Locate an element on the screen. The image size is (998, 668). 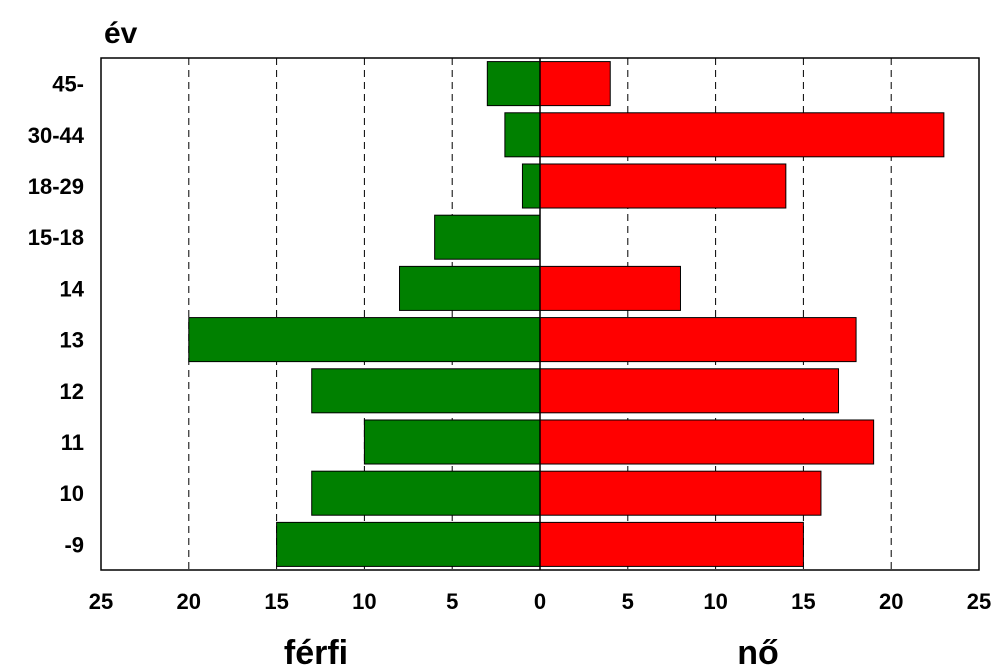
category-label-10: 10 is located at coordinates (72, 493).